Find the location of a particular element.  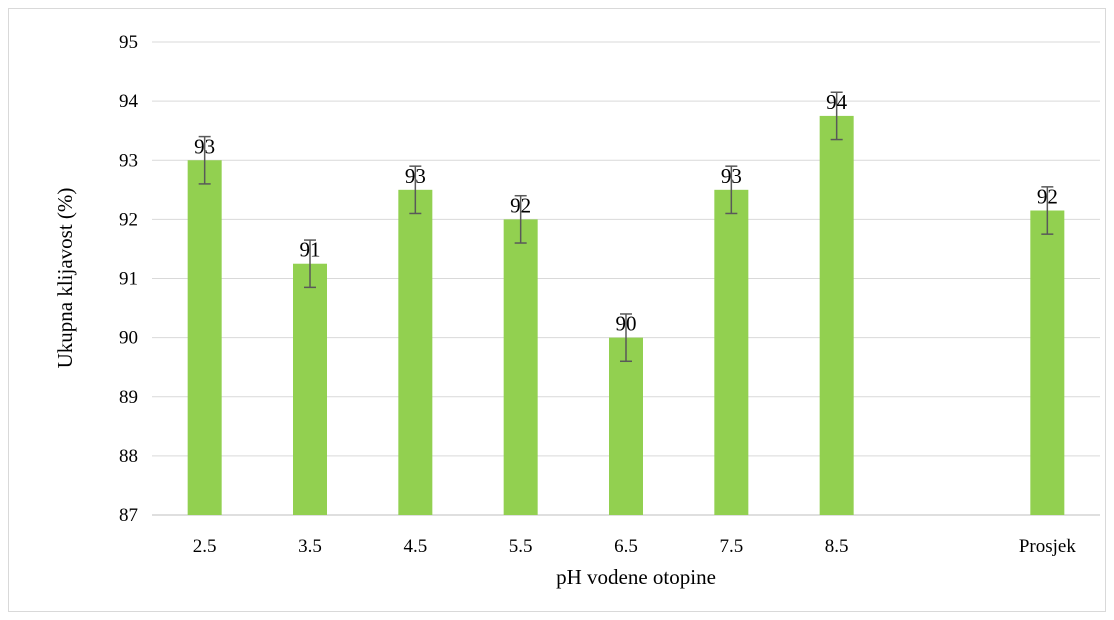

x-tick-labels: 2.5 3.5 4.5 5.5 6.5 7.5 8.5 Prosjek is located at coordinates (635, 546).